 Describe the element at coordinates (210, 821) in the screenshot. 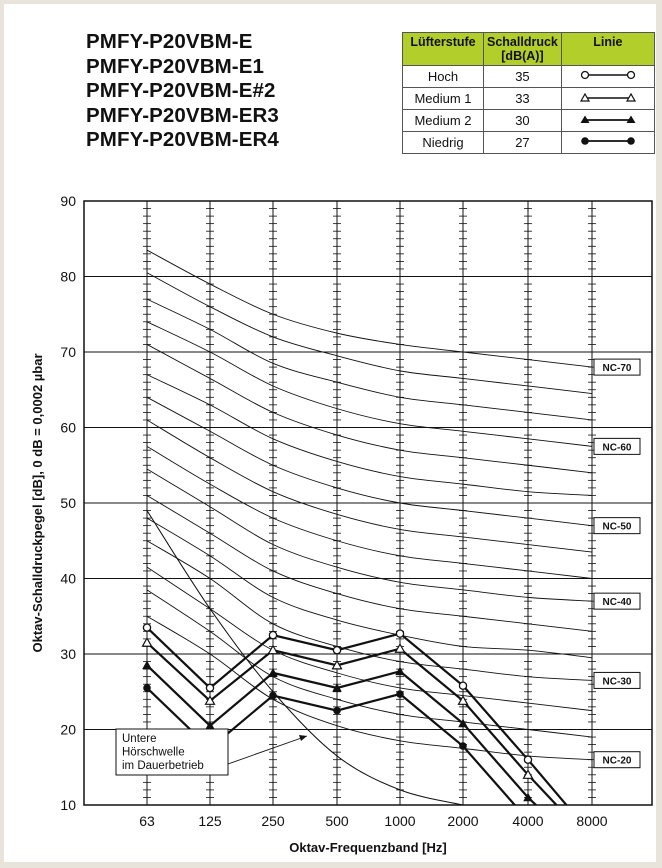

I see `x-tick-label: 125` at that location.